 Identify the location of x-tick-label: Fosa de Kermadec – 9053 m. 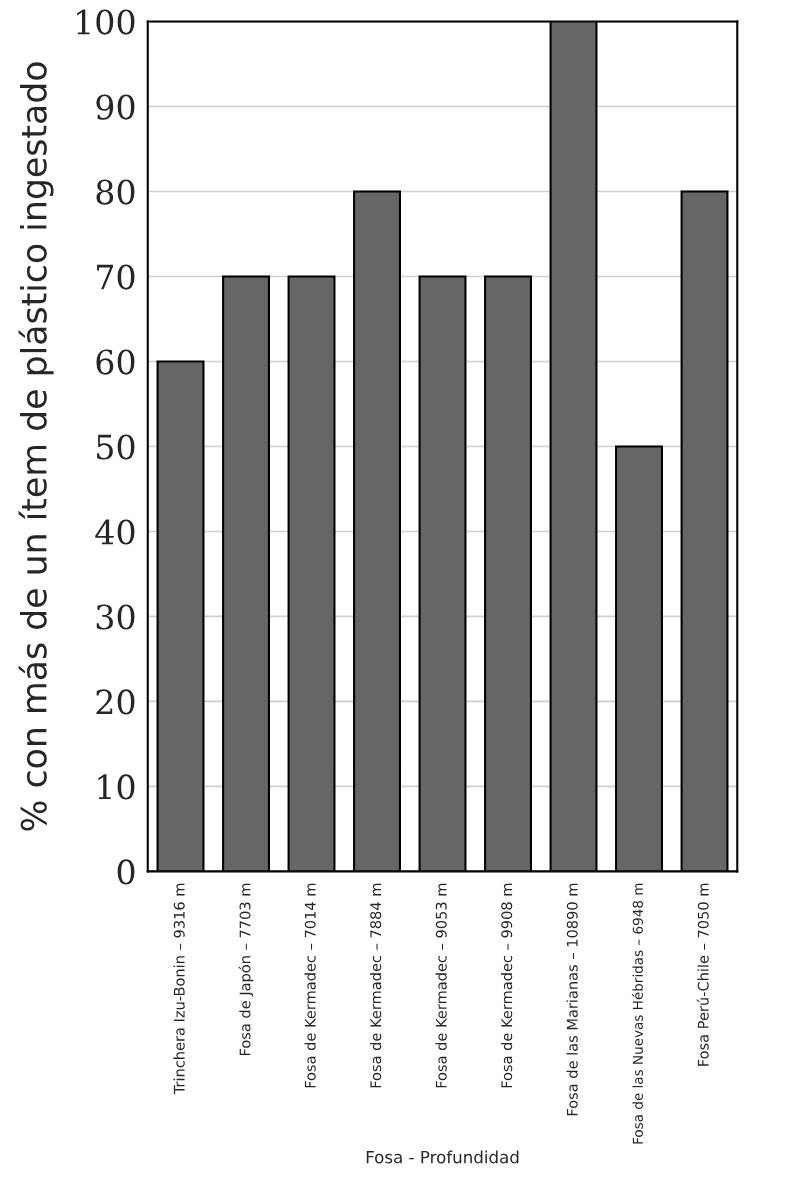
(441, 985).